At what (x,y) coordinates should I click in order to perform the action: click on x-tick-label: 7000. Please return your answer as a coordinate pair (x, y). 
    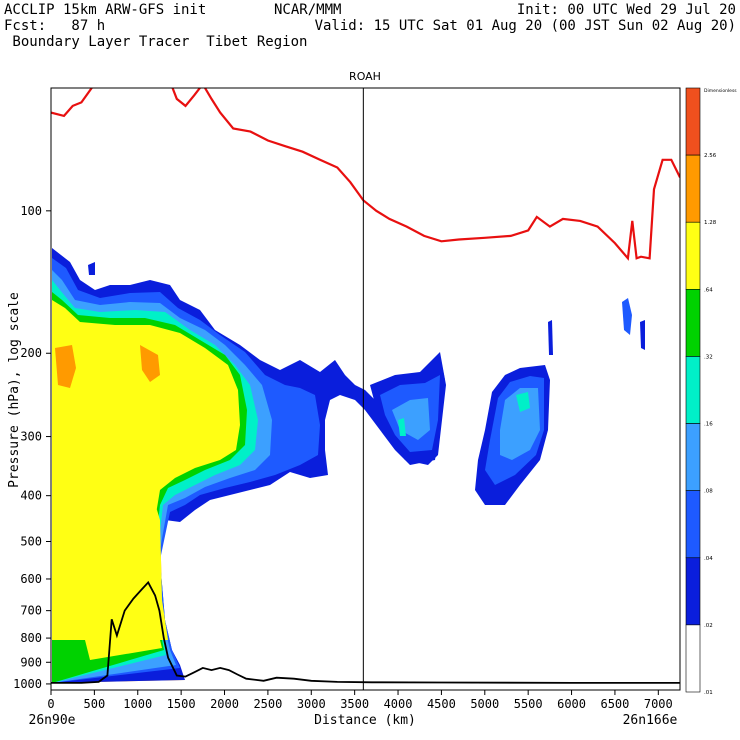
    Looking at the image, I should click on (658, 704).